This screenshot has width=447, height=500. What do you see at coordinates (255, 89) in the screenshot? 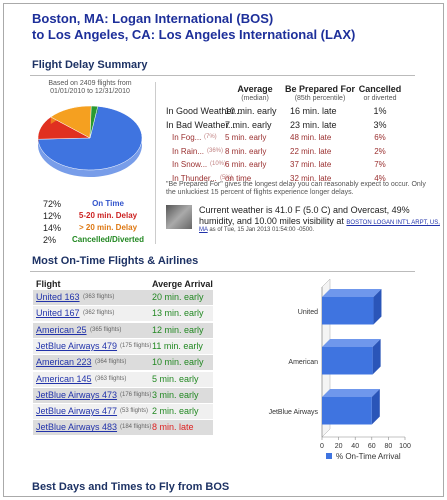
I see `column-header: Average` at bounding box center [255, 89].